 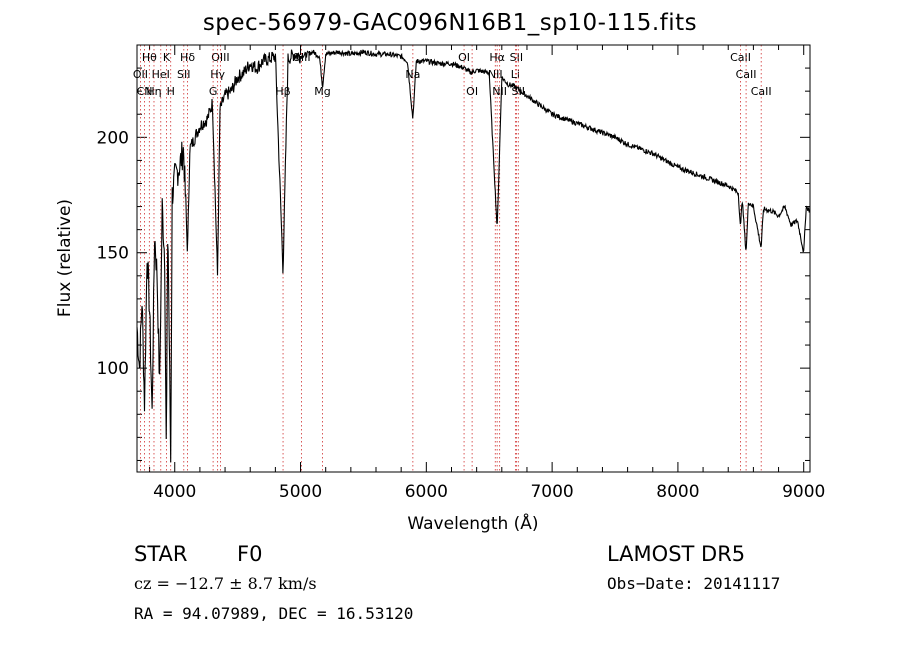 I want to click on marker-label-16: OI, so click(x=464, y=57).